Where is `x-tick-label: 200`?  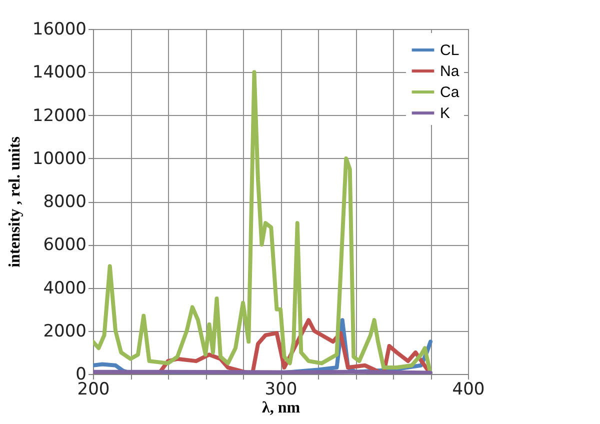
x-tick-label: 200 is located at coordinates (93, 390).